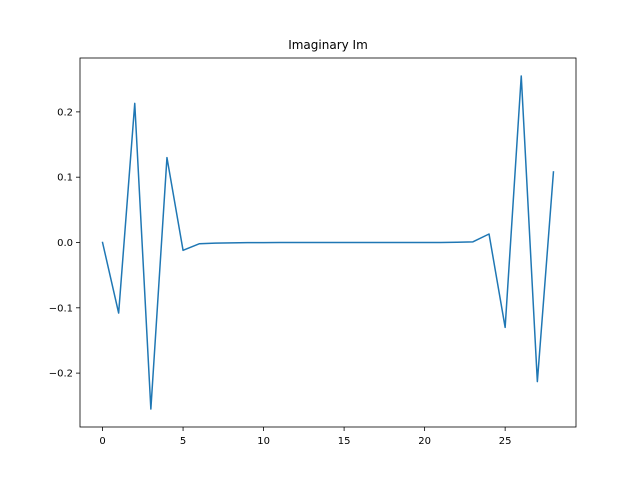 The width and height of the screenshot is (640, 480). What do you see at coordinates (102, 441) in the screenshot?
I see `x-tick-label: 0` at bounding box center [102, 441].